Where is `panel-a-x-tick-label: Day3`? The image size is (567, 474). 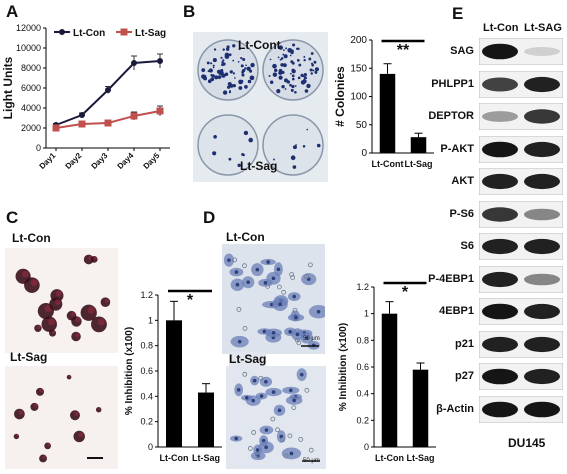 panel-a-x-tick-label: Day3 is located at coordinates (100, 161).